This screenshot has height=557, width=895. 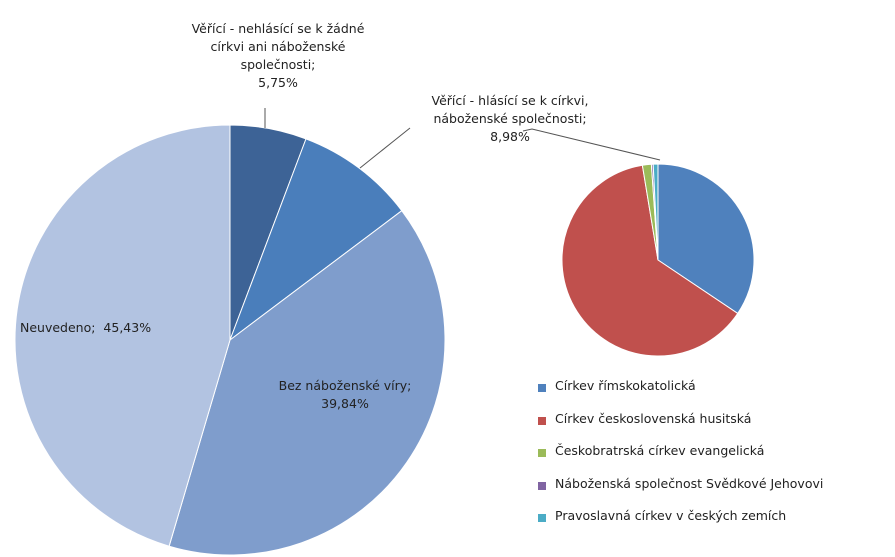 I want to click on label-value: 8,98%, so click(x=510, y=136).